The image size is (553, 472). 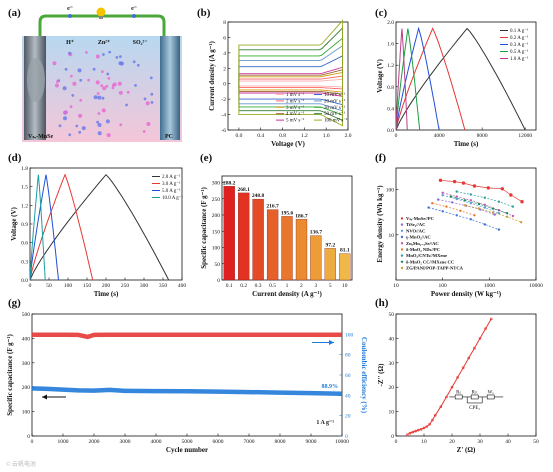 What do you see at coordinates (272, 286) in the screenshot?
I see `x-tick-label: 0.5` at bounding box center [272, 286].